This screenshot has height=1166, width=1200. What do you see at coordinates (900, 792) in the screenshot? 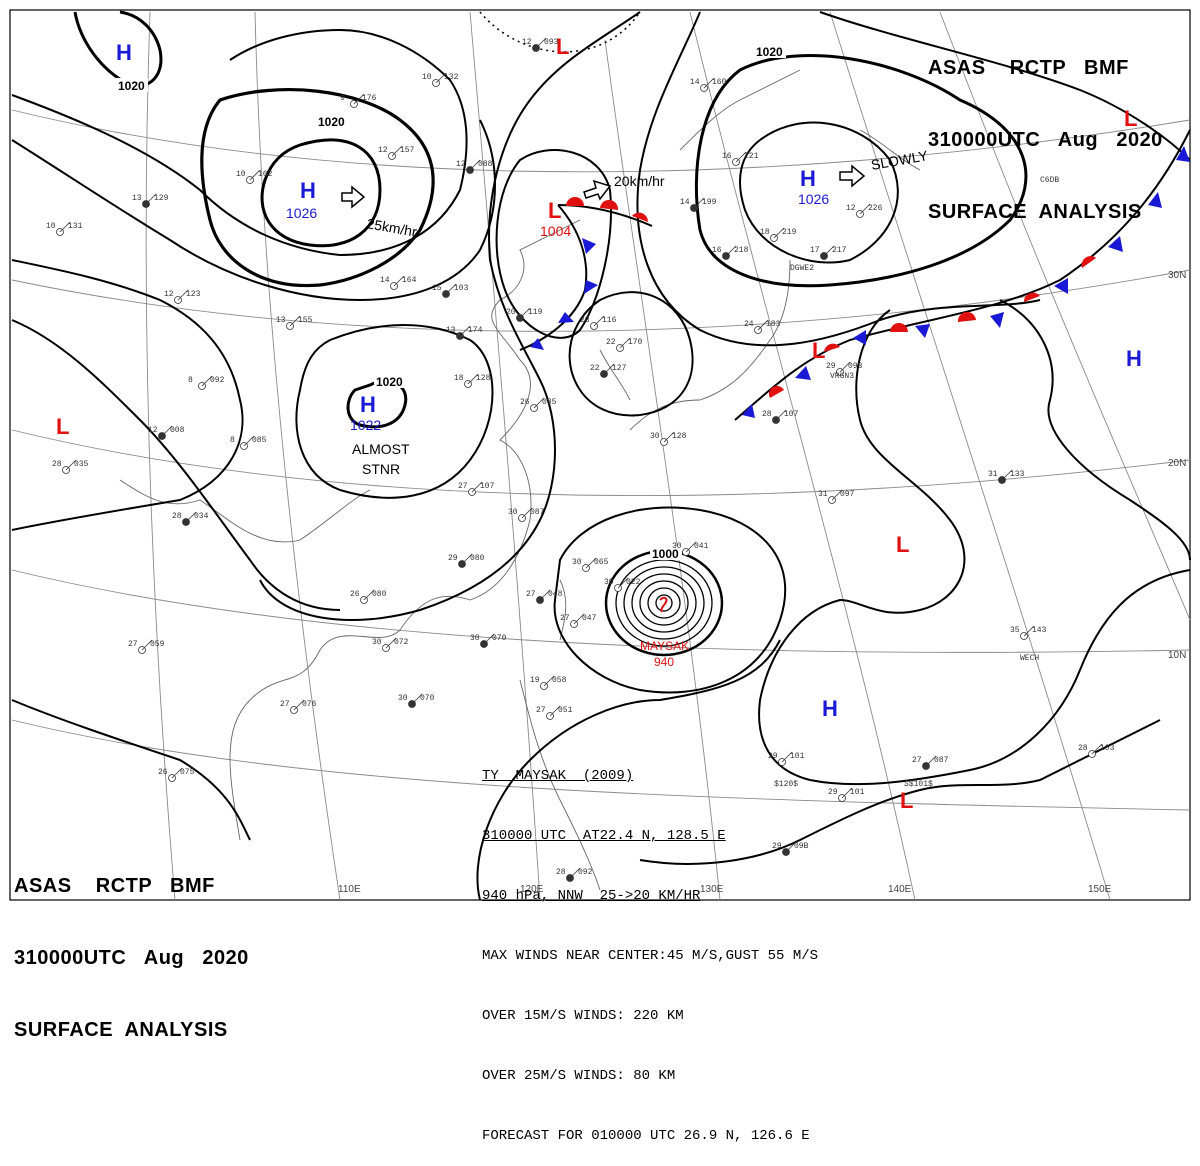
I see `isobar-se` at bounding box center [900, 792].